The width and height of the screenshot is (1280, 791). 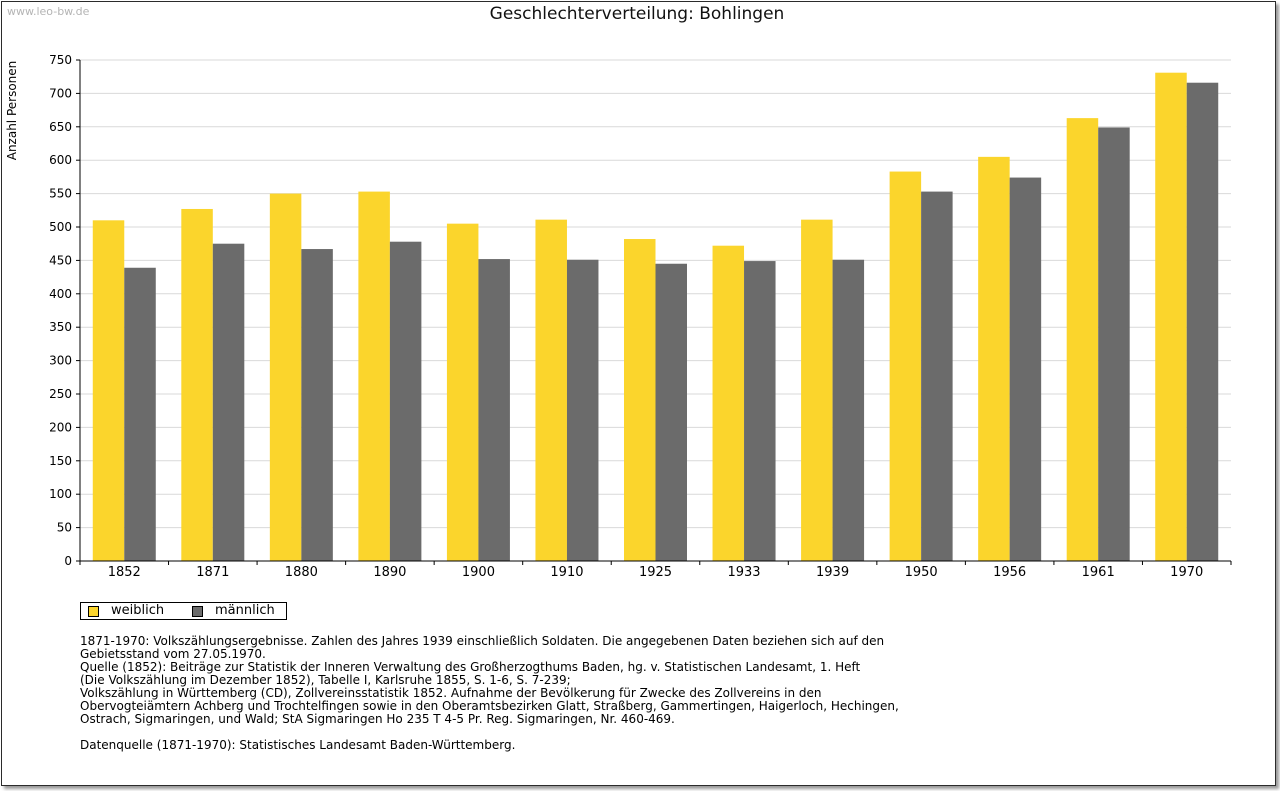 What do you see at coordinates (60, 494) in the screenshot?
I see `y-tick-label: 100` at bounding box center [60, 494].